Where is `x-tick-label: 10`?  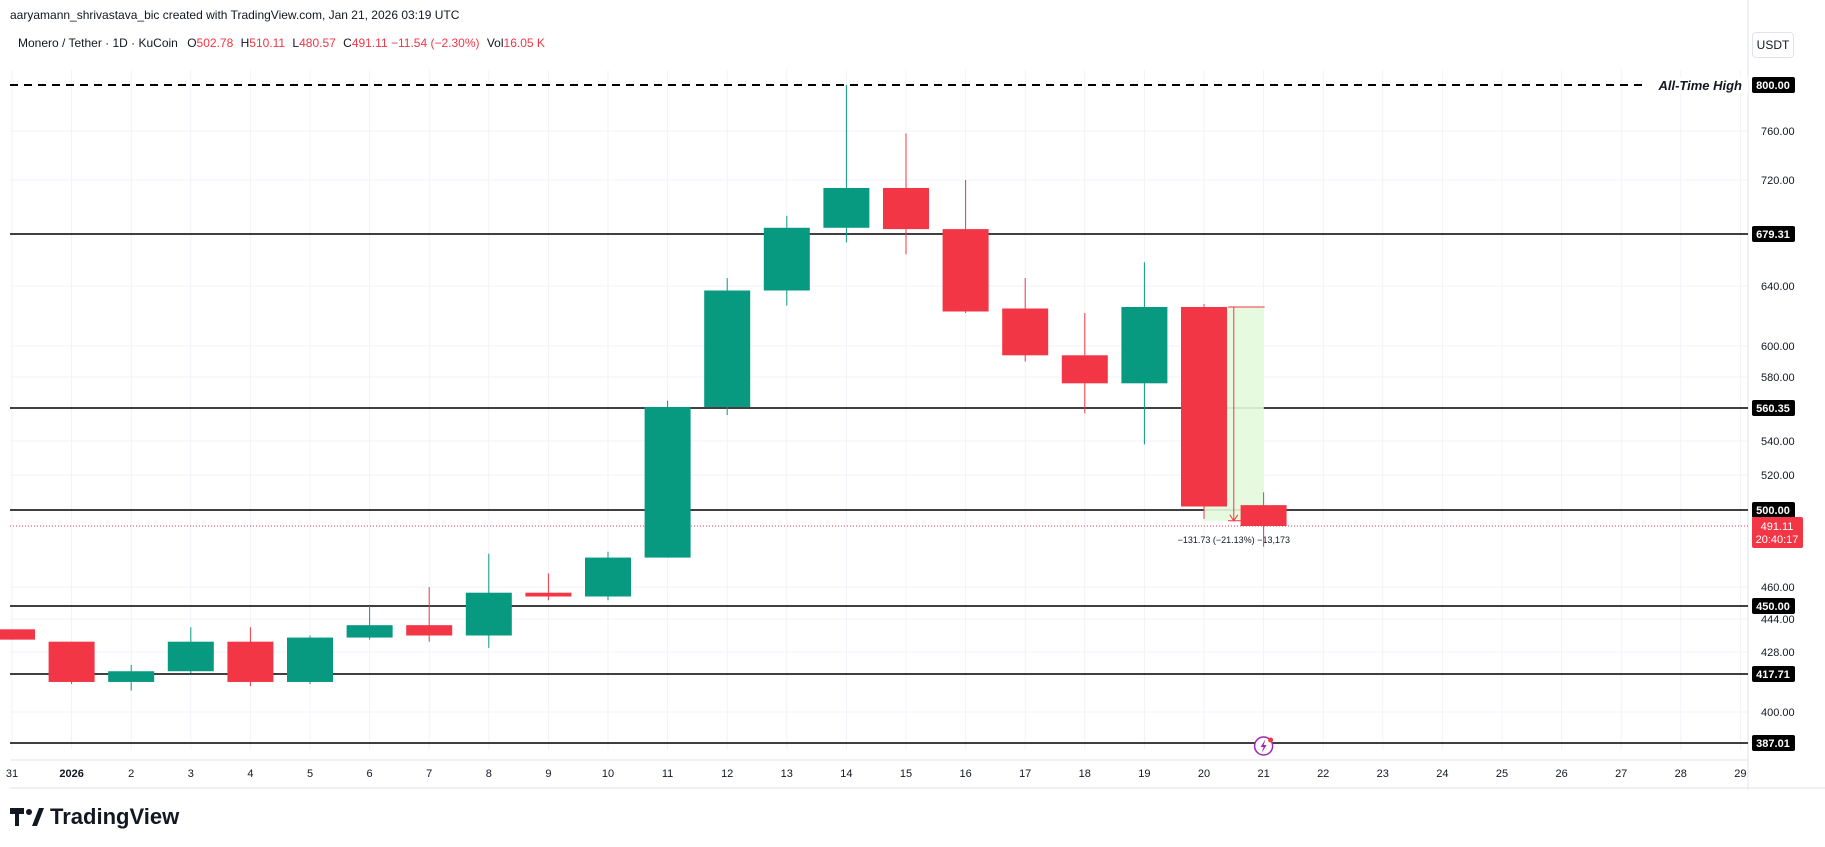
x-tick-label: 10 is located at coordinates (608, 774).